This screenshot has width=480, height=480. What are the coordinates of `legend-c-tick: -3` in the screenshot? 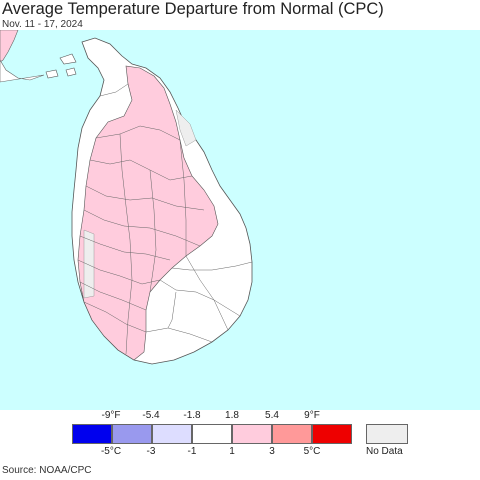 It's located at (151, 451).